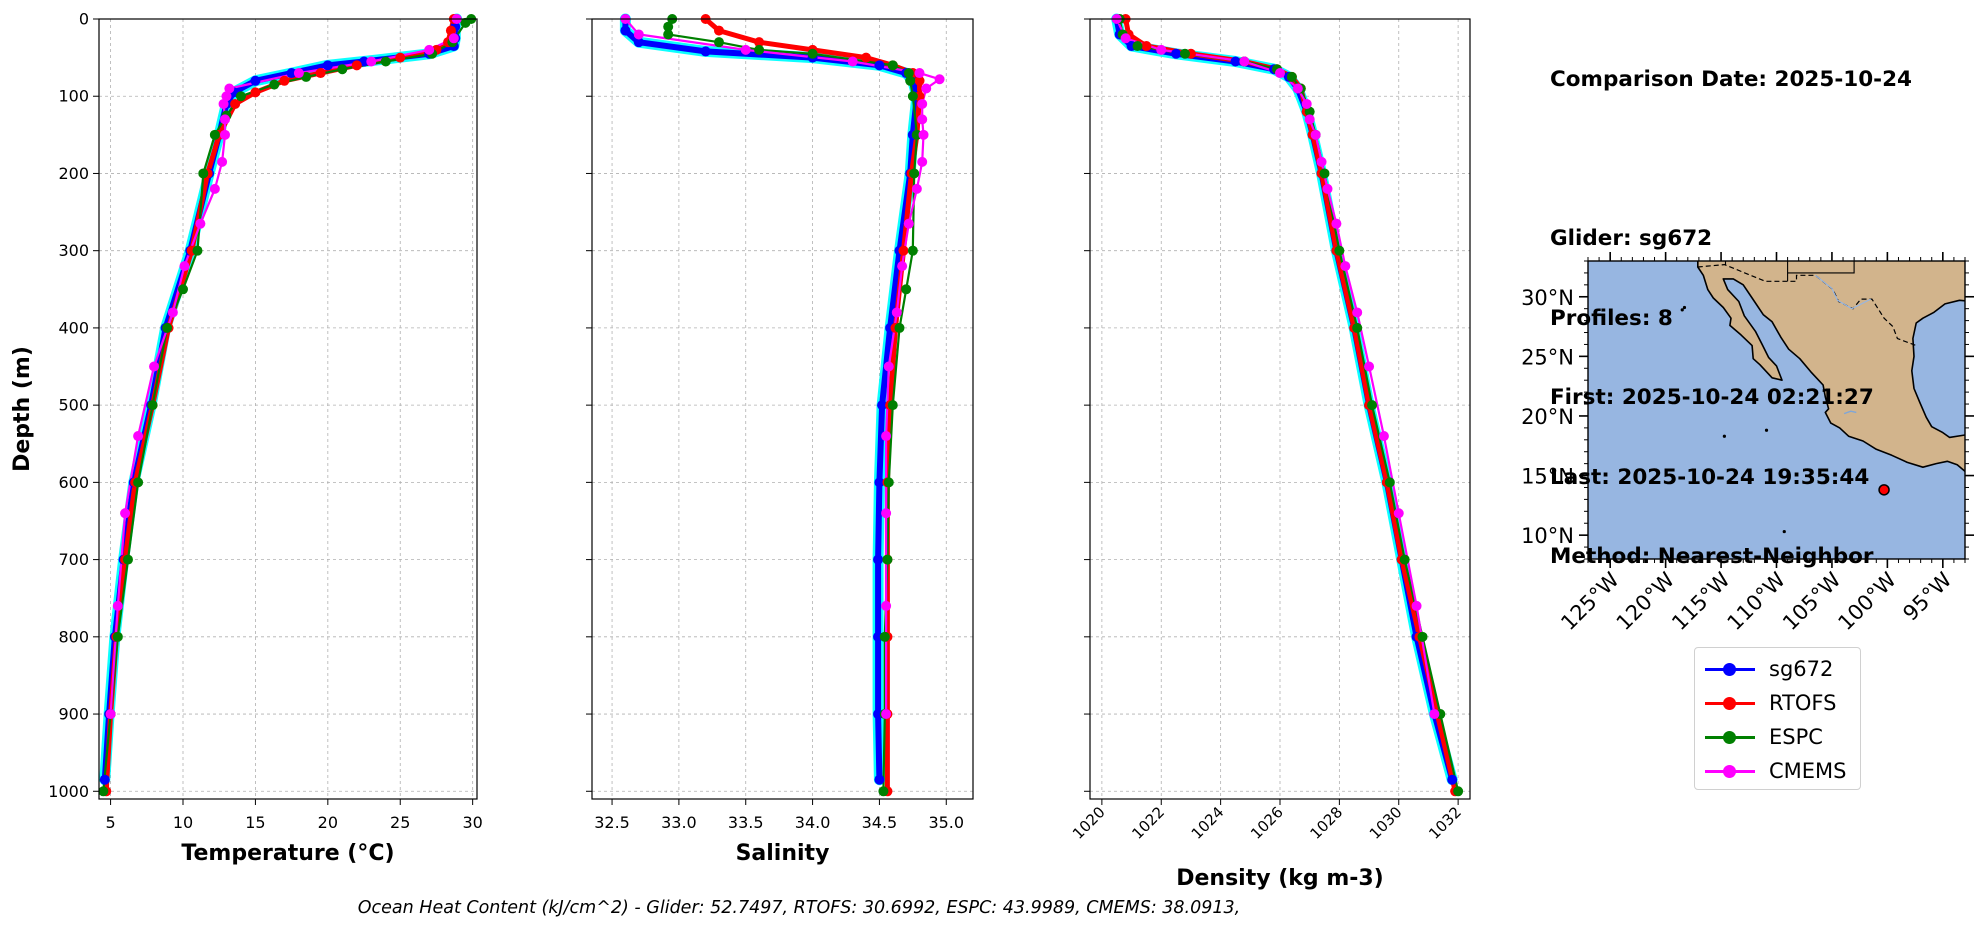 This screenshot has width=1978, height=934. What do you see at coordinates (1148, 823) in the screenshot?
I see `x-tick-label: 1022` at bounding box center [1148, 823].